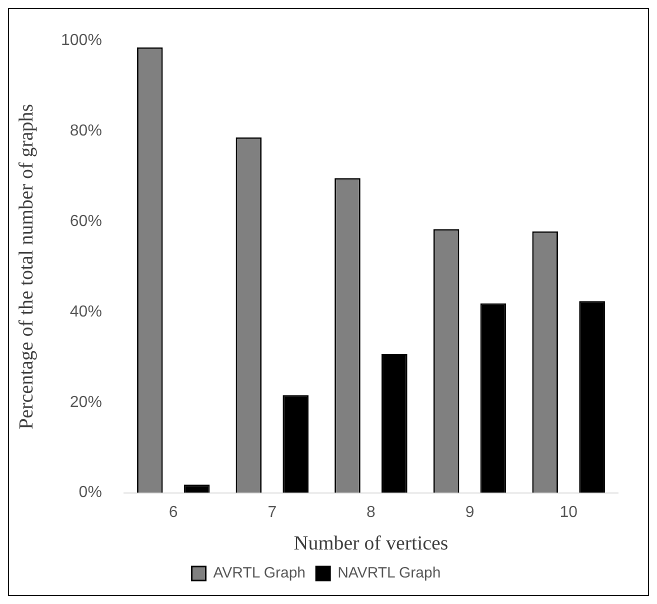 The image size is (657, 604). I want to click on y-axis-title: Percentage of the total number of graphs, so click(26, 267).